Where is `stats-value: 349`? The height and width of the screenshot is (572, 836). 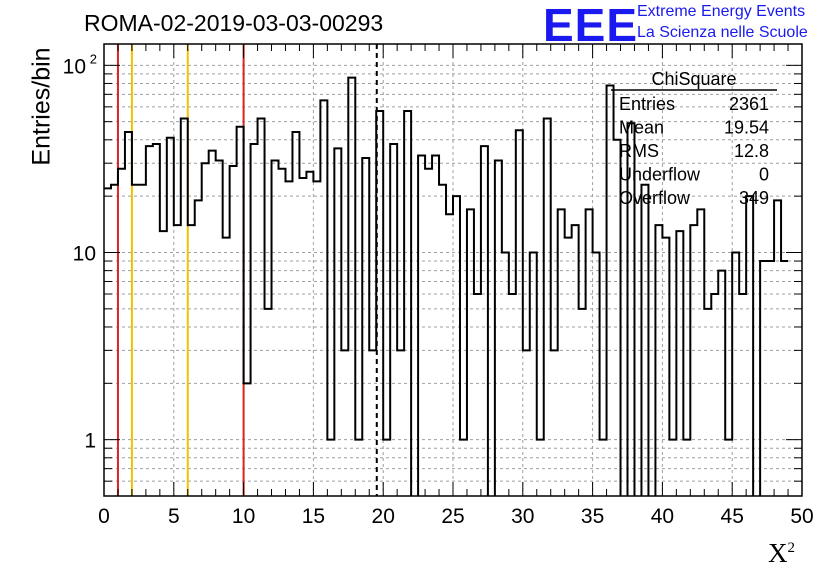
stats-value: 349 is located at coordinates (754, 198).